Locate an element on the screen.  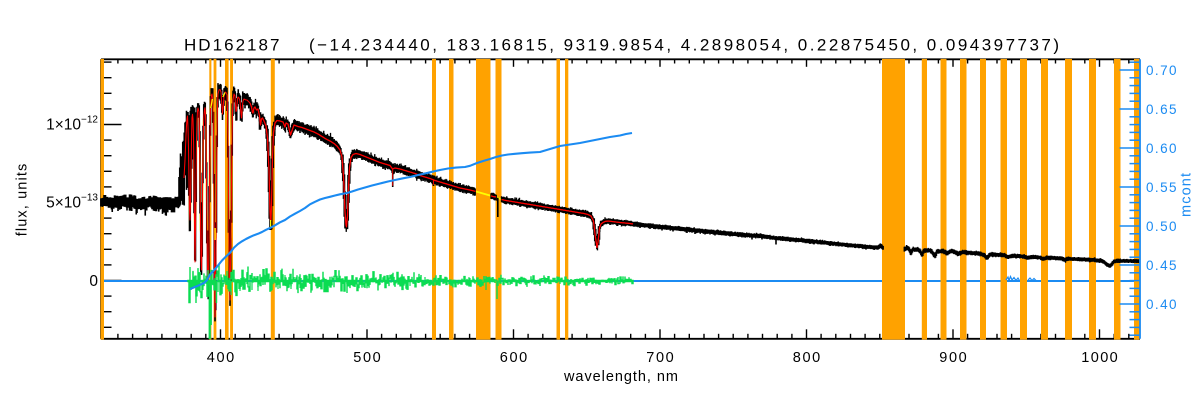
svg-text: 1×10⁻¹² is located at coordinates (72, 124).